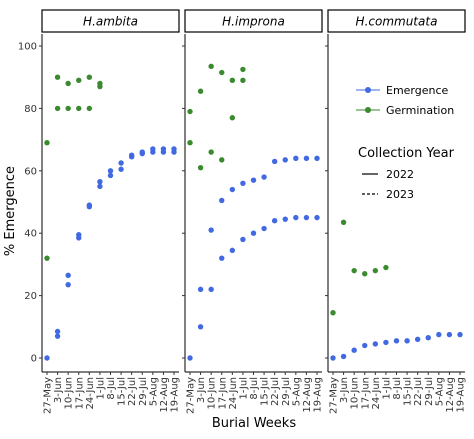  Describe the element at coordinates (10, 211) in the screenshot. I see `y-axis-title: % Emergence` at that location.